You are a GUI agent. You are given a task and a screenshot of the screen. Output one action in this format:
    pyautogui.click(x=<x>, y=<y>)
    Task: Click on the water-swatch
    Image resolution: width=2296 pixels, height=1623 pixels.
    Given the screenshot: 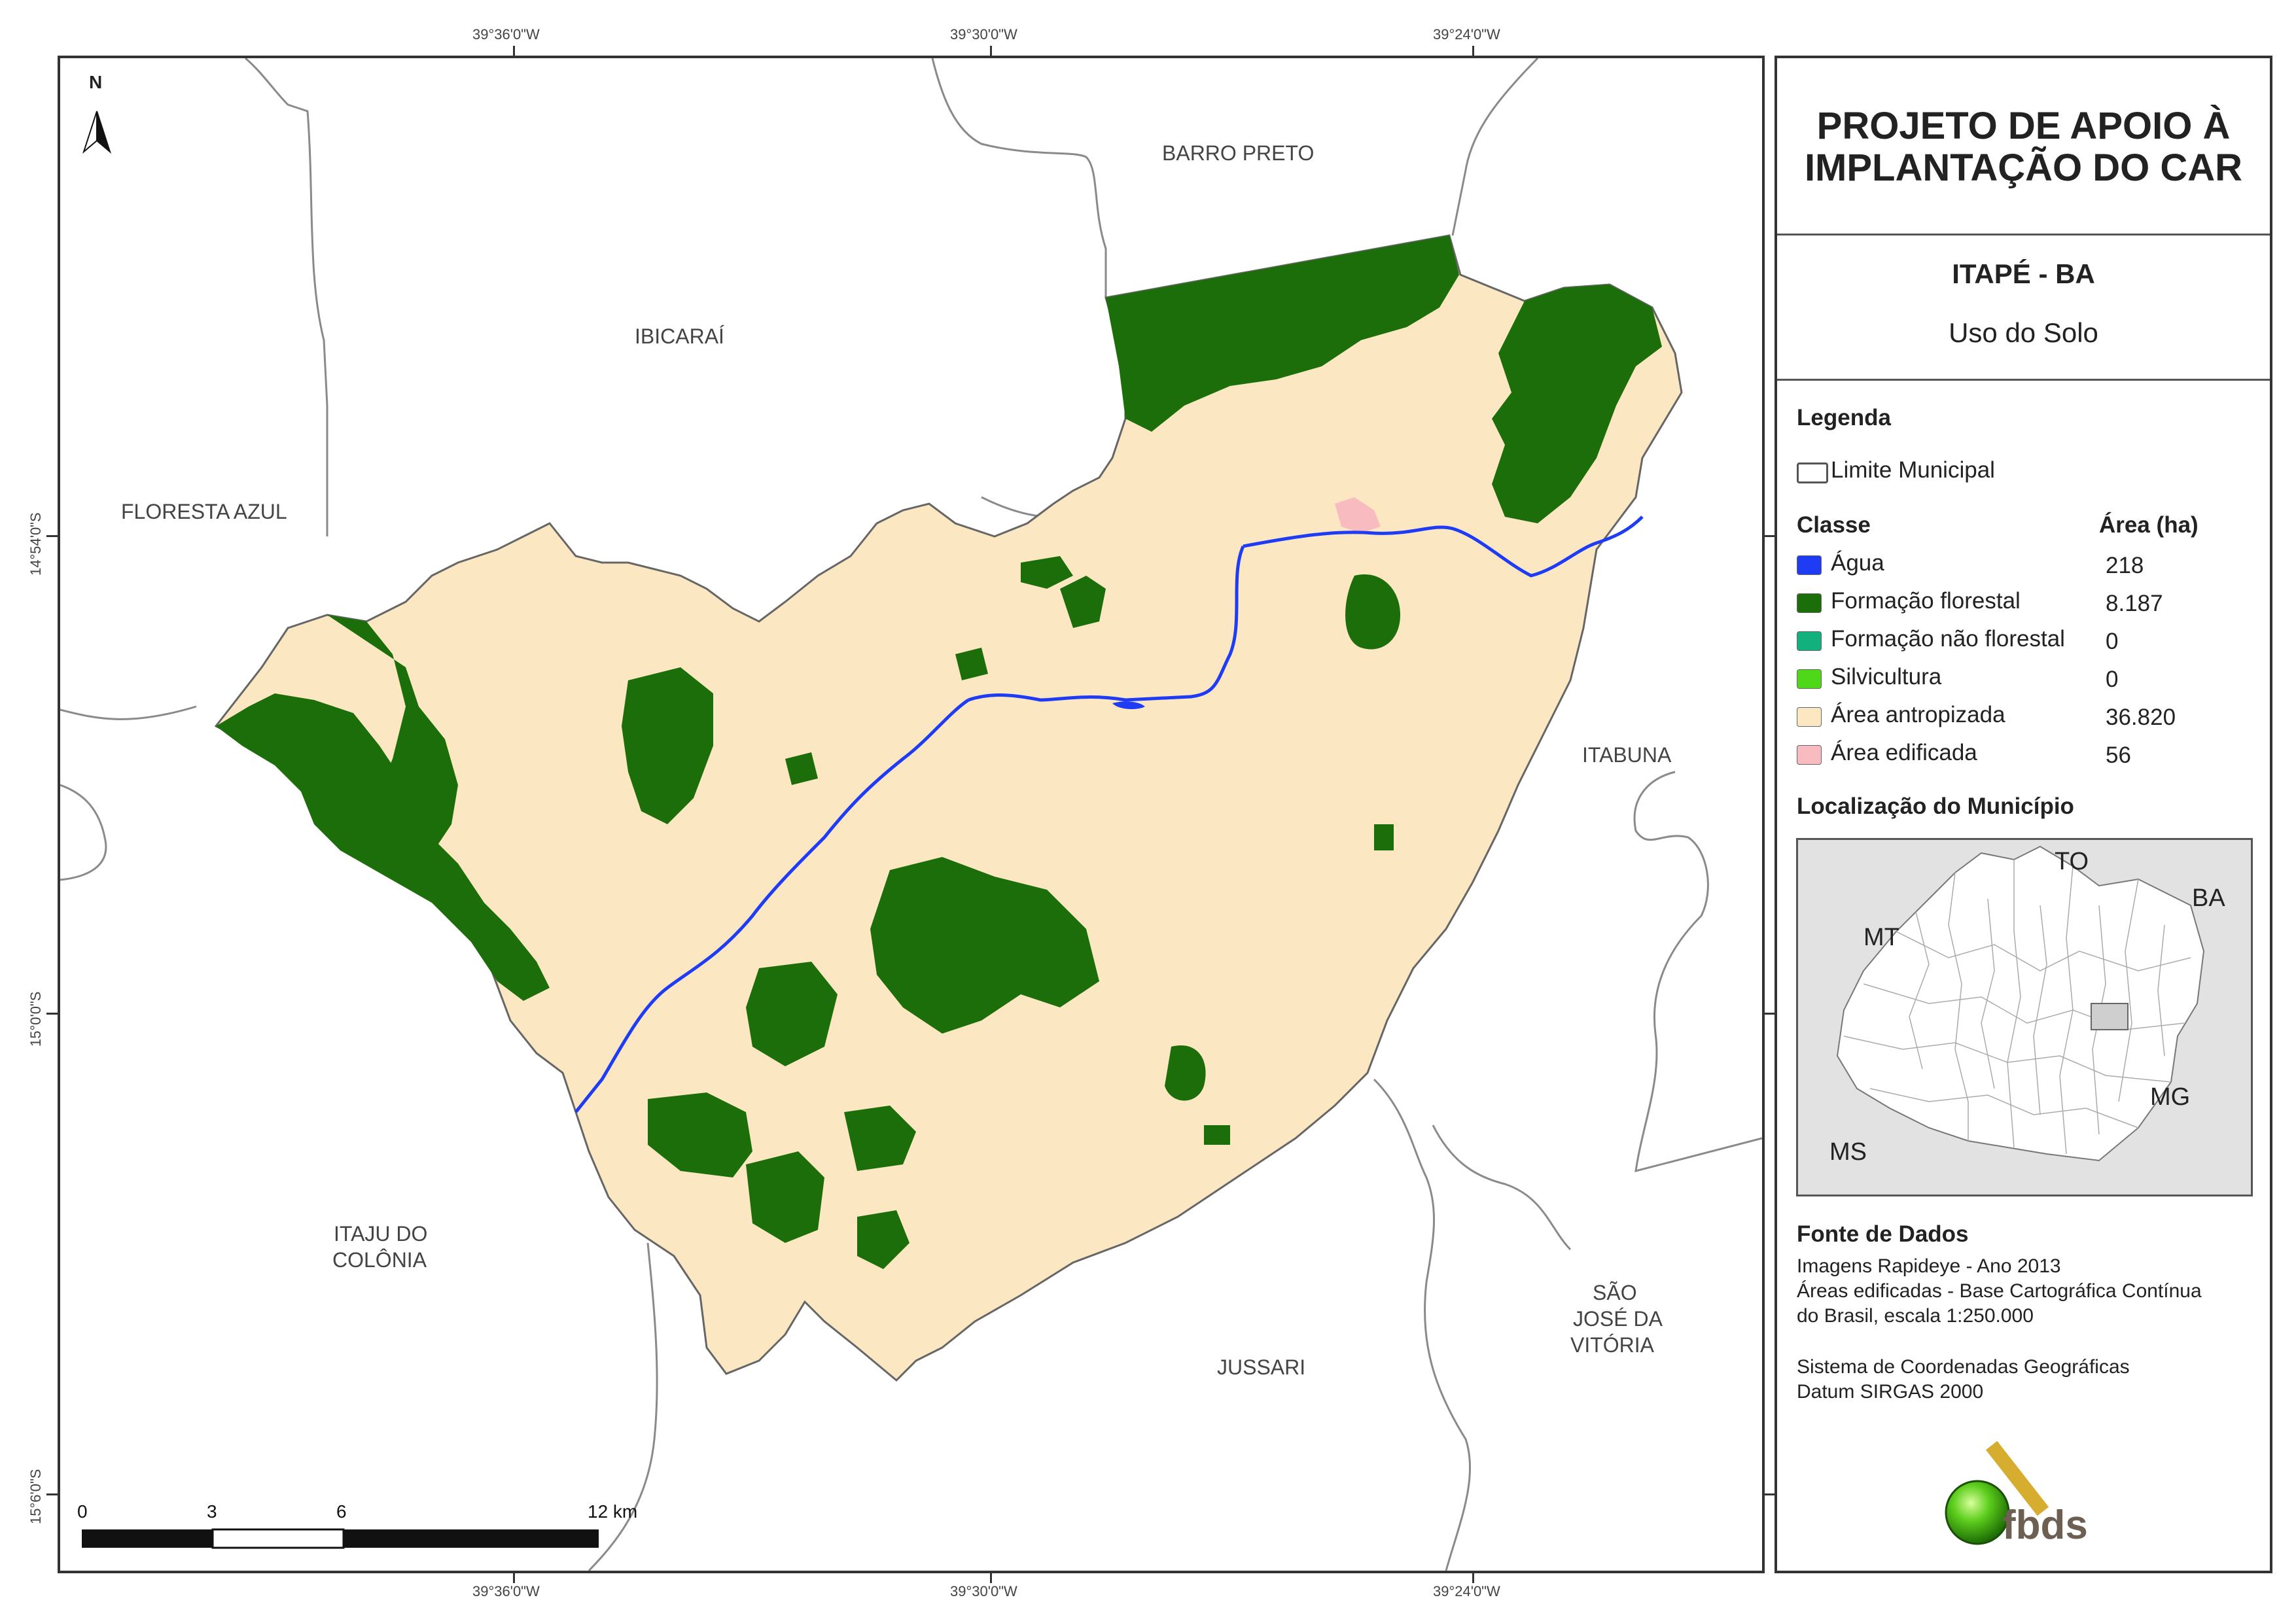 What is the action you would take?
    pyautogui.click(x=1809, y=565)
    